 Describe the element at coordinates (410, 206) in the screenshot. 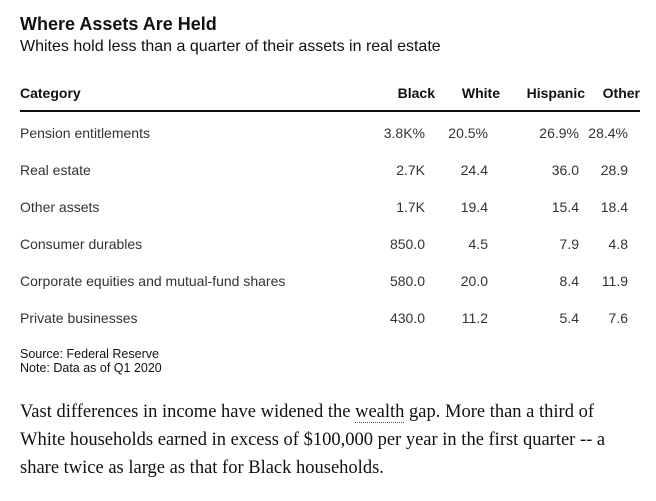

I see `cell-black: 1.7K` at that location.